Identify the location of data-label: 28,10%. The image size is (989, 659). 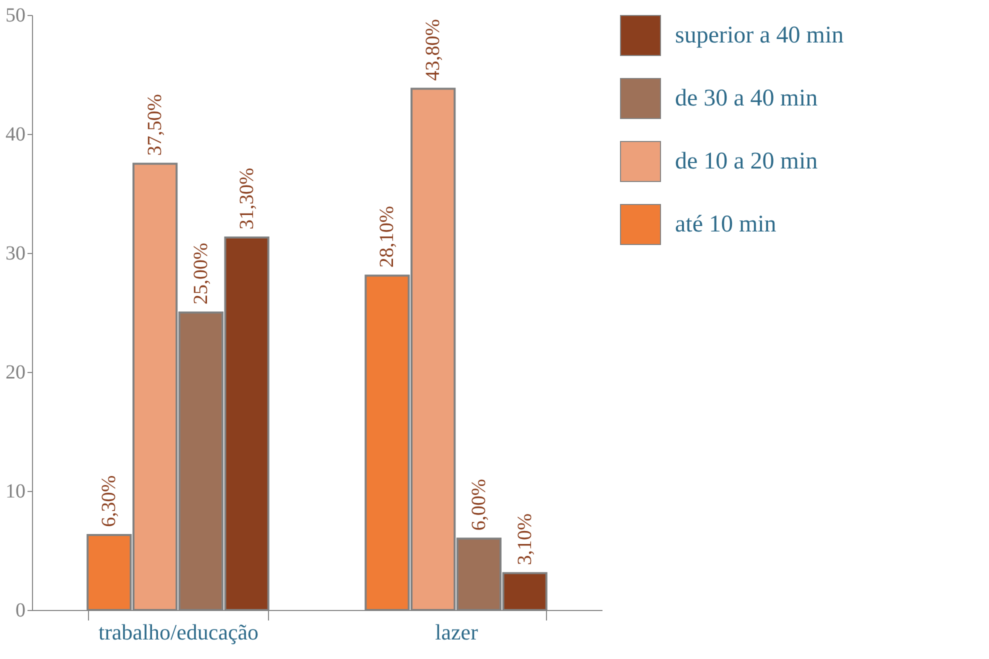
(387, 237).